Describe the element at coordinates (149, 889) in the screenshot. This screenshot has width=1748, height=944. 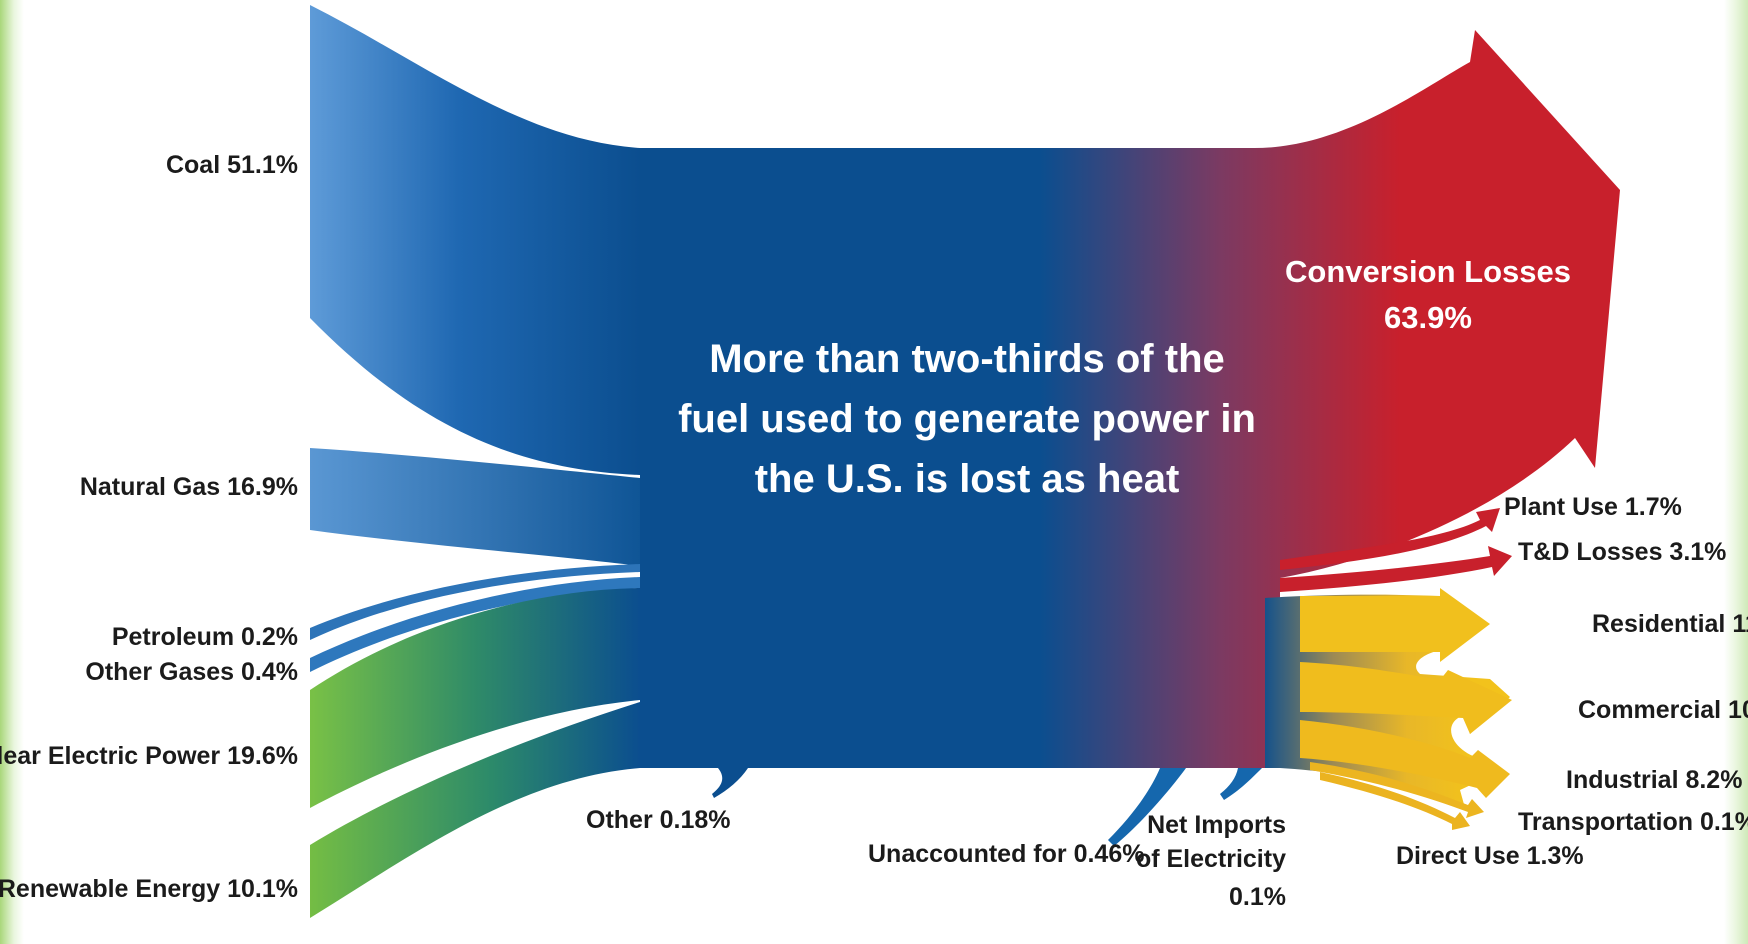
I see `label-renewable: Renewable Energy 10.1%` at that location.